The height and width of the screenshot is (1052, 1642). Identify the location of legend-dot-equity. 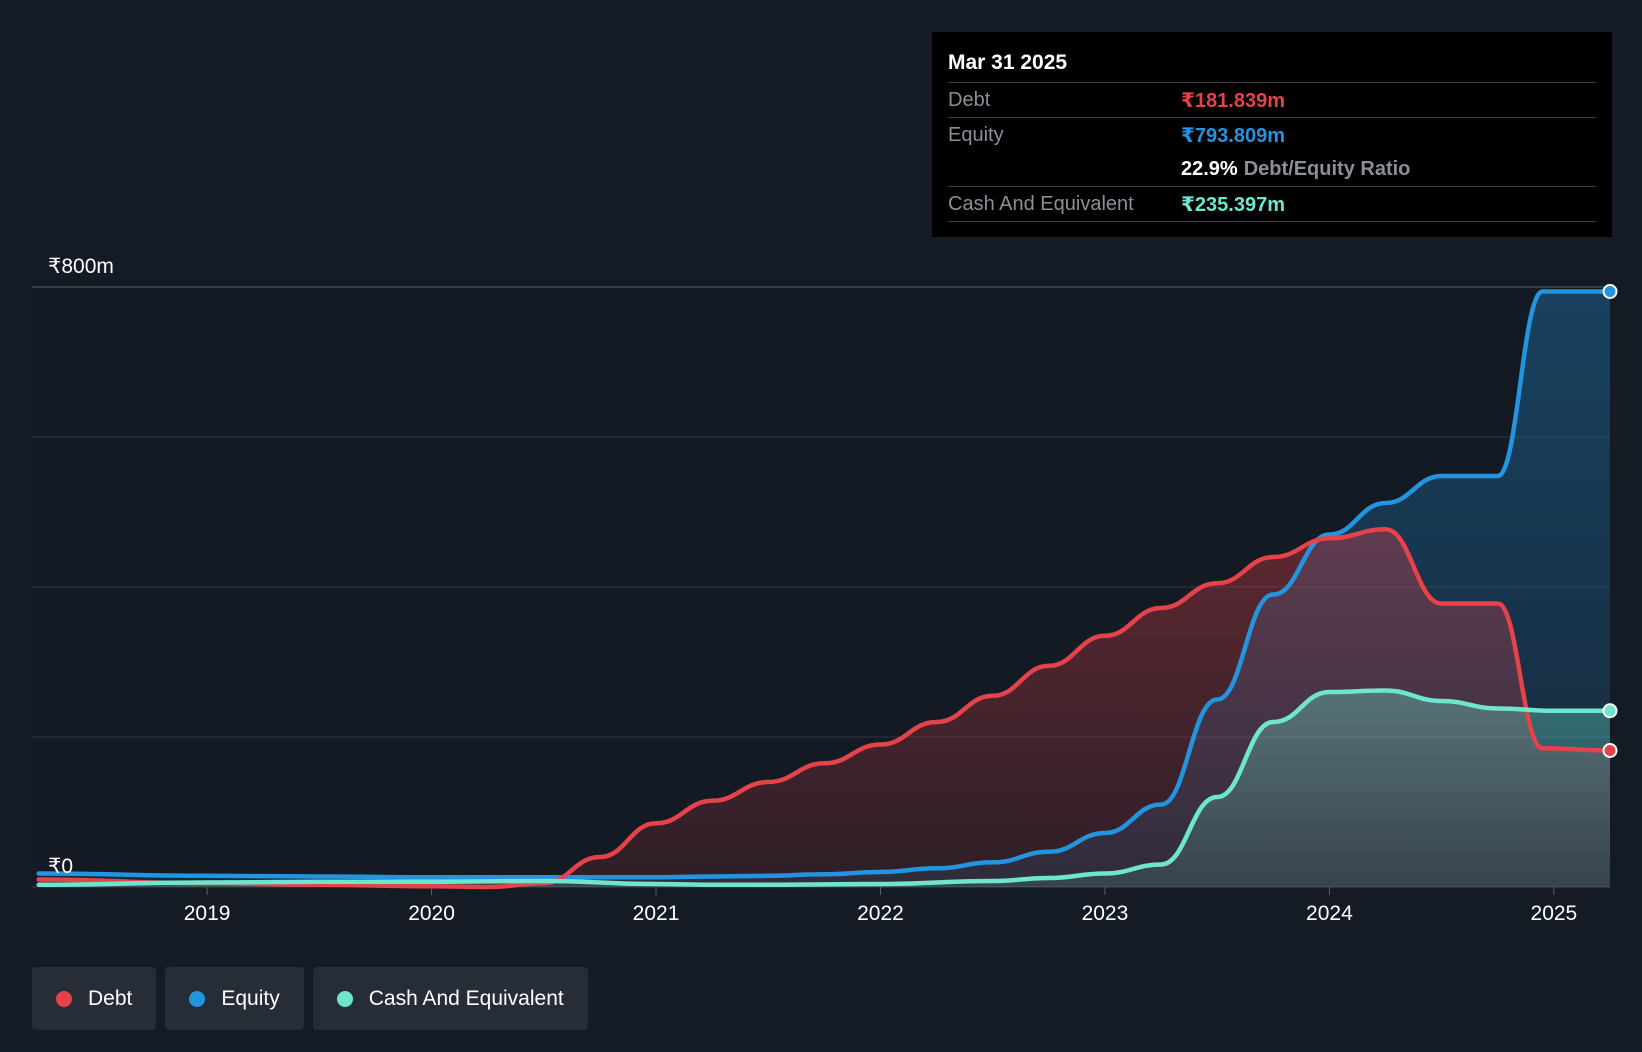
(197, 998).